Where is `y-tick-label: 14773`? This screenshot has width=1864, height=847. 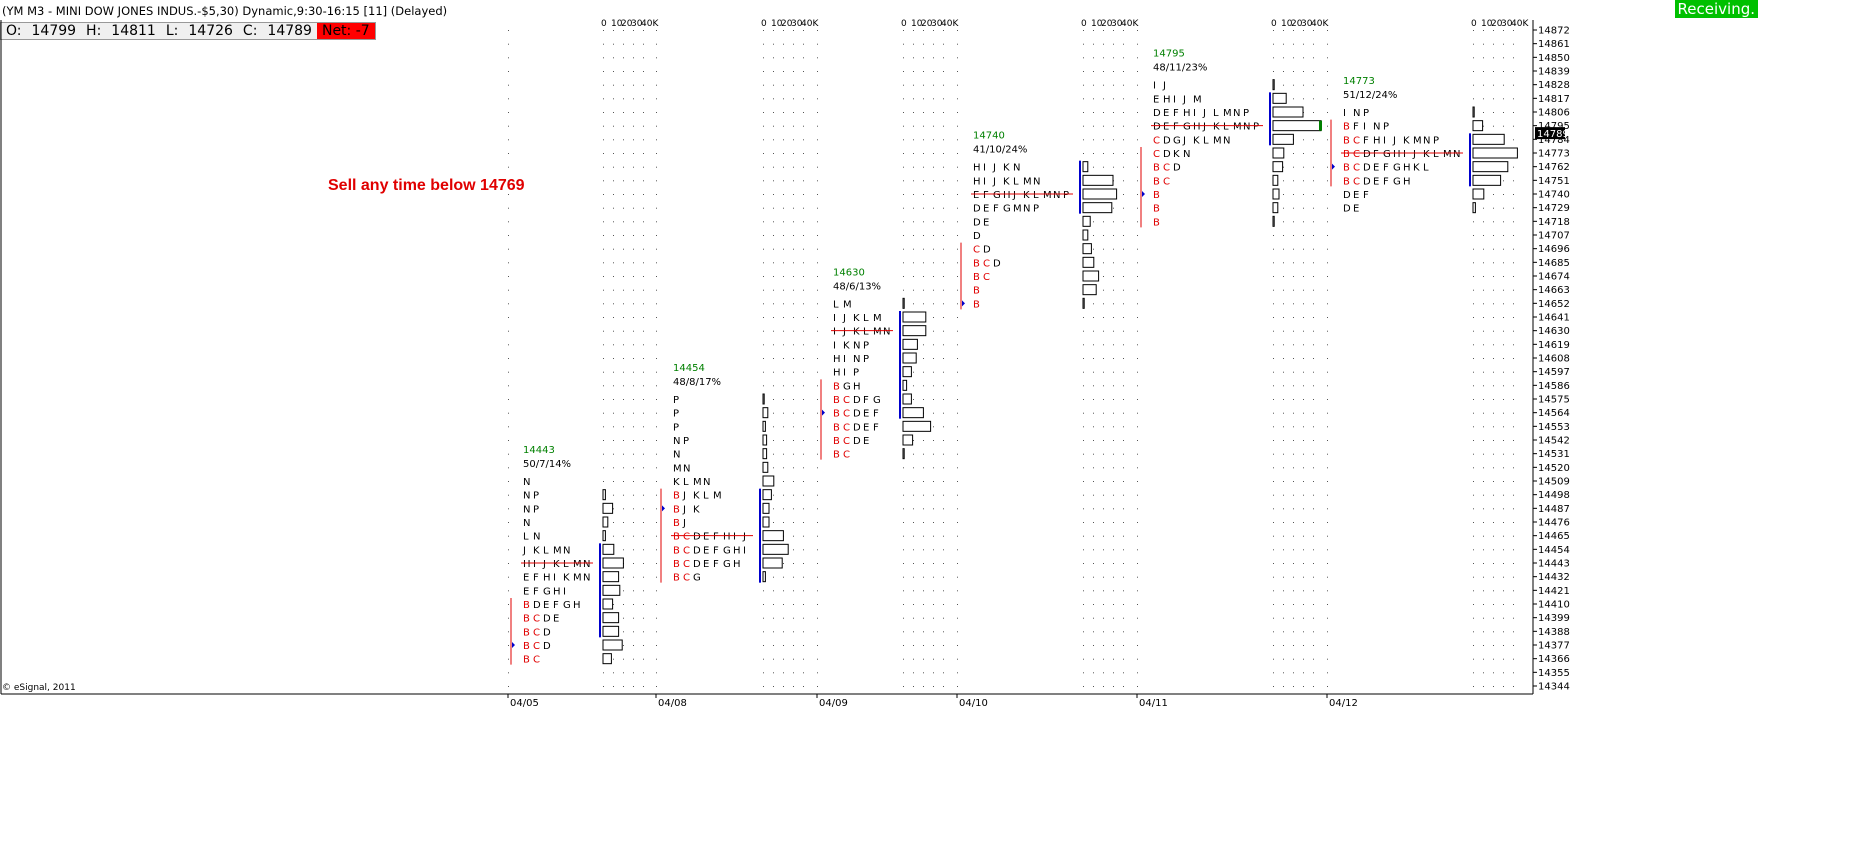
y-tick-label: 14773 is located at coordinates (1554, 154).